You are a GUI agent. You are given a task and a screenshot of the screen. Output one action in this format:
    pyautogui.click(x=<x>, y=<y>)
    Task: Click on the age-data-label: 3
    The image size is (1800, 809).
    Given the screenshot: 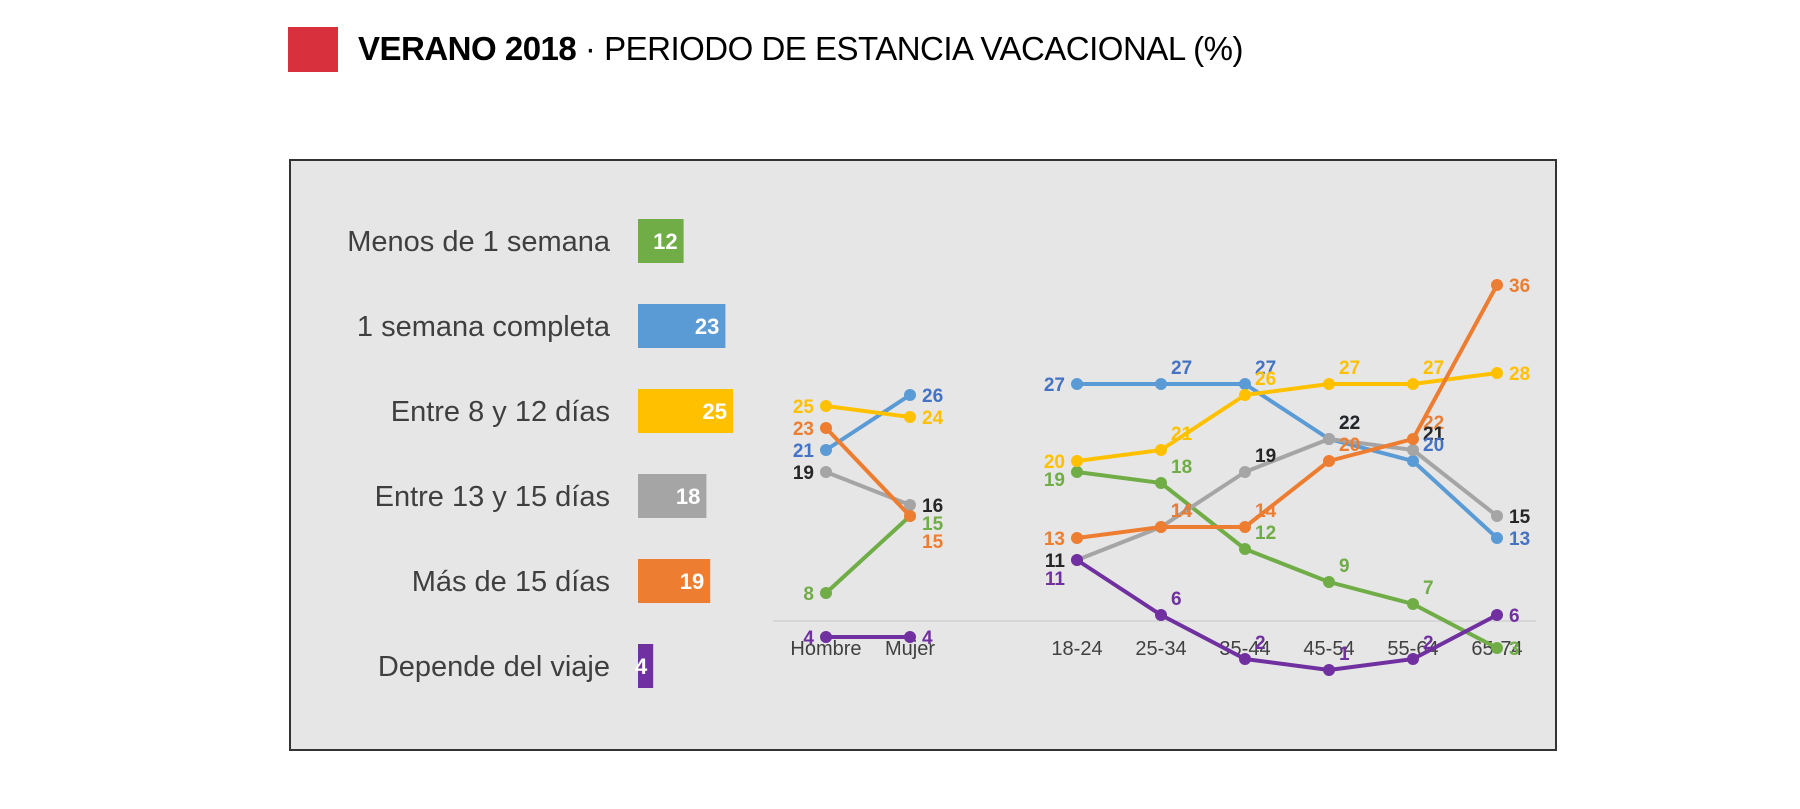 What is the action you would take?
    pyautogui.click(x=1514, y=649)
    